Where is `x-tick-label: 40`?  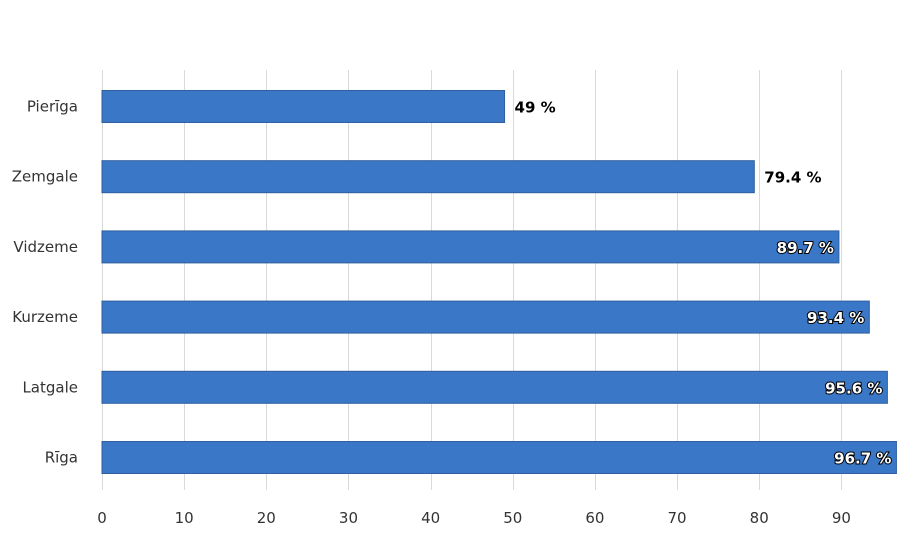 x-tick-label: 40 is located at coordinates (430, 518).